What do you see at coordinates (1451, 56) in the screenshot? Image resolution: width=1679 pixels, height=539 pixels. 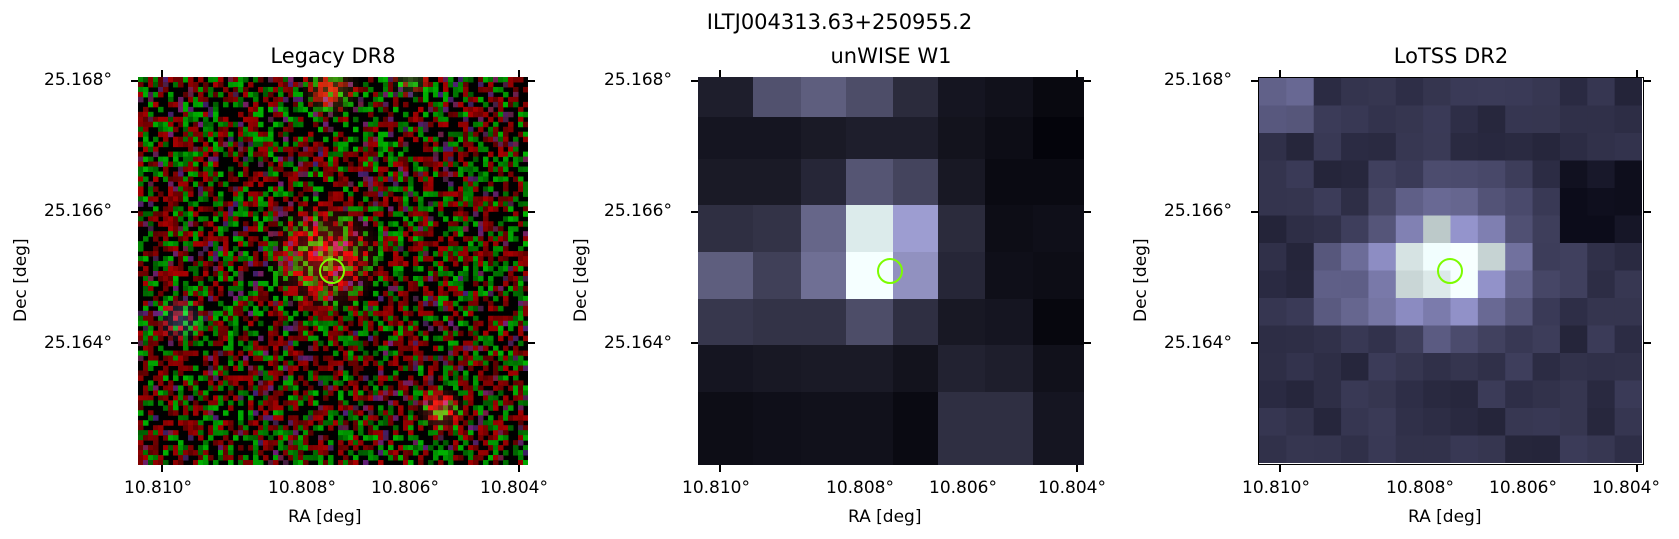 I see `panel-title: LoTSS DR2` at bounding box center [1451, 56].